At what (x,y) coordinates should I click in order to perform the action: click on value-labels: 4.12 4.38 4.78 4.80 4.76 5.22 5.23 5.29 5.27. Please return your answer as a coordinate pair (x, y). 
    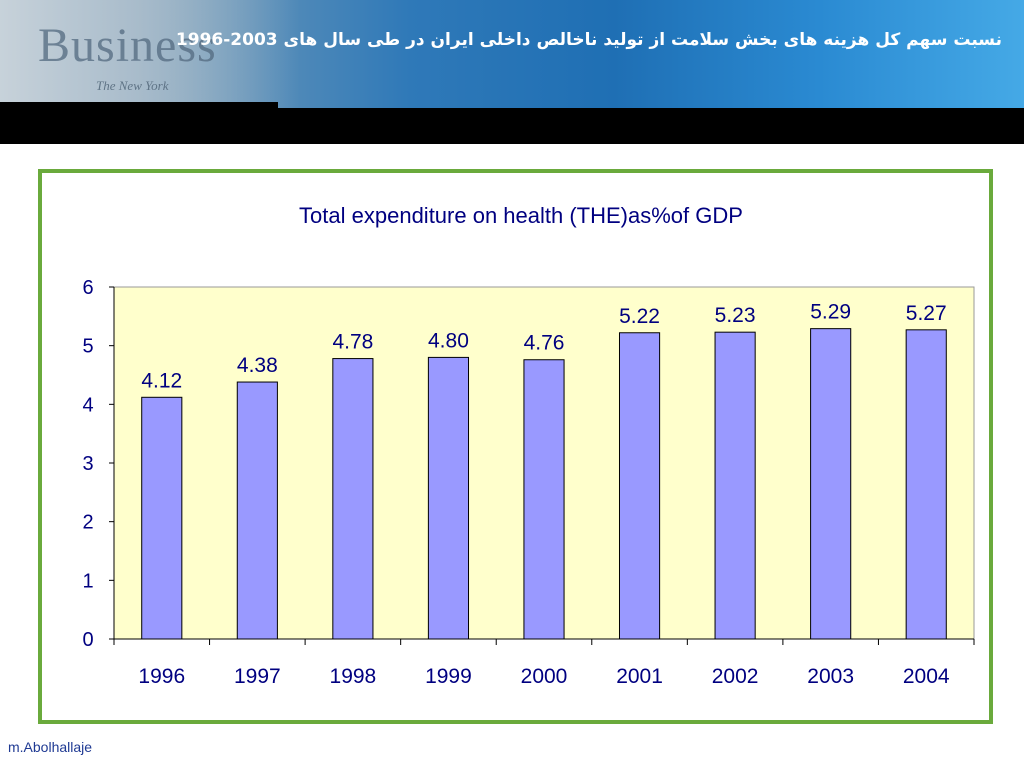
    Looking at the image, I should click on (543, 347).